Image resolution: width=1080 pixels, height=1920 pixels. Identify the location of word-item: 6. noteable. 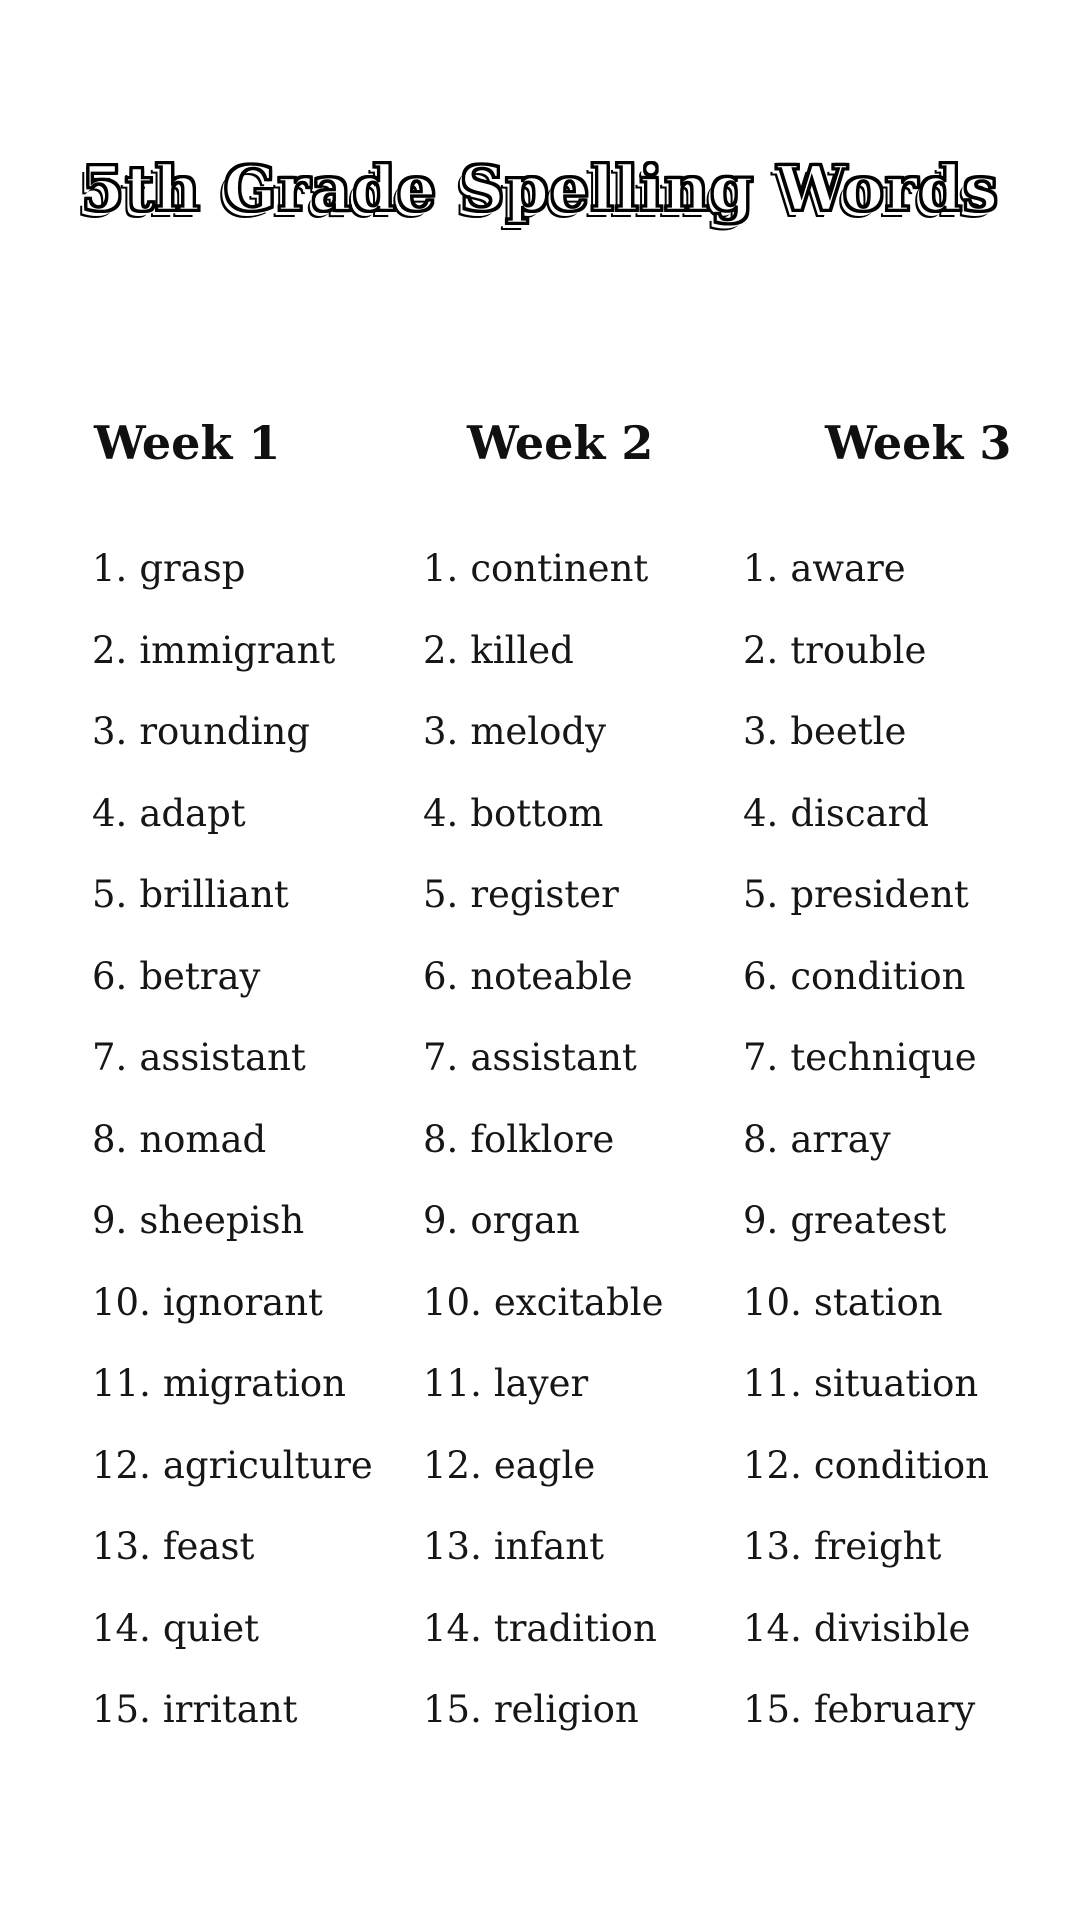
(593, 977).